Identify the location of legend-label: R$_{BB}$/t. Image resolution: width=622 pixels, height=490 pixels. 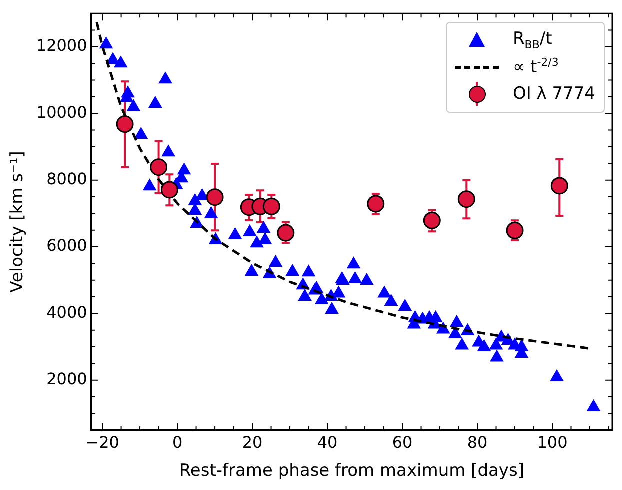
(532, 40).